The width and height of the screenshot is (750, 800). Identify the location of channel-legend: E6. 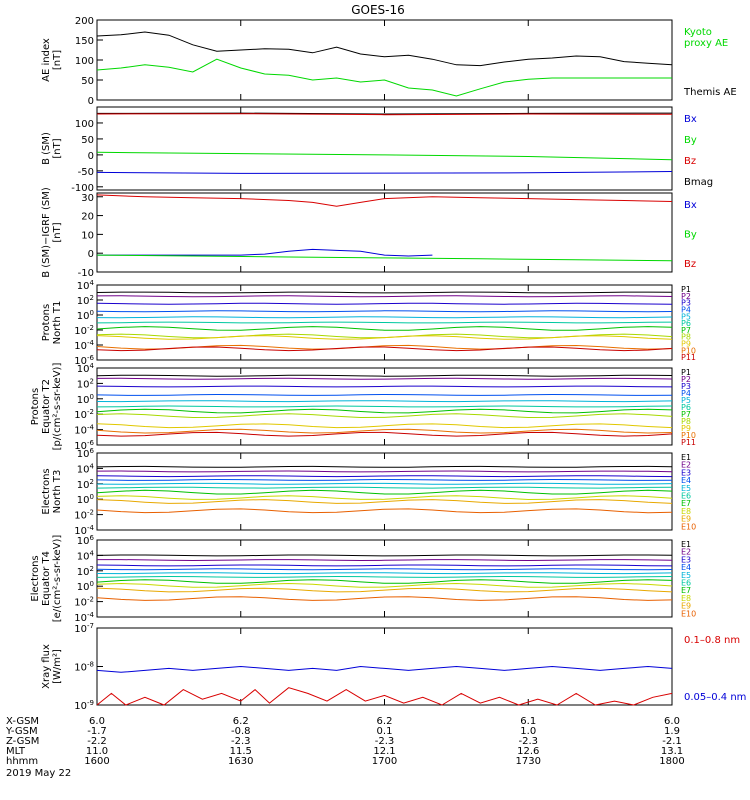
(686, 496).